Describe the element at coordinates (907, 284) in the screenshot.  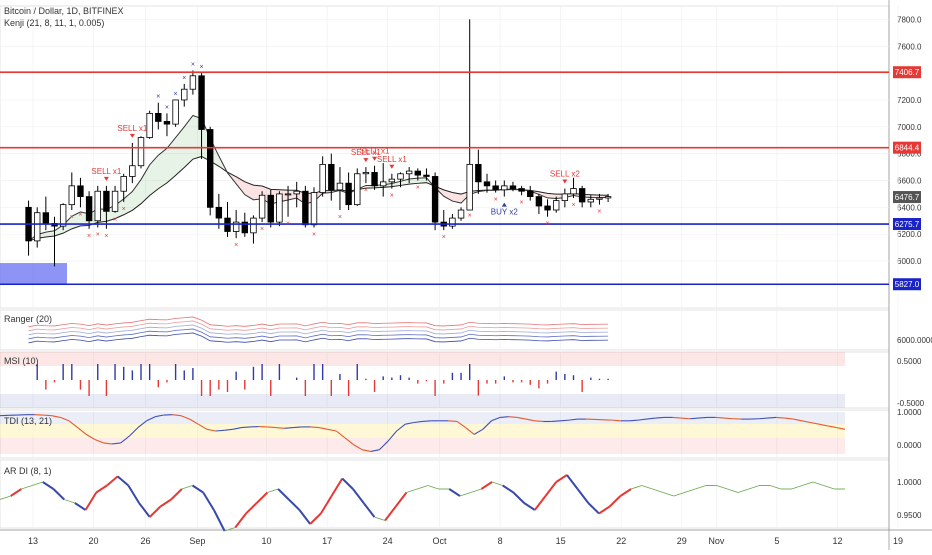
I see `level-price-label: 5827.0` at that location.